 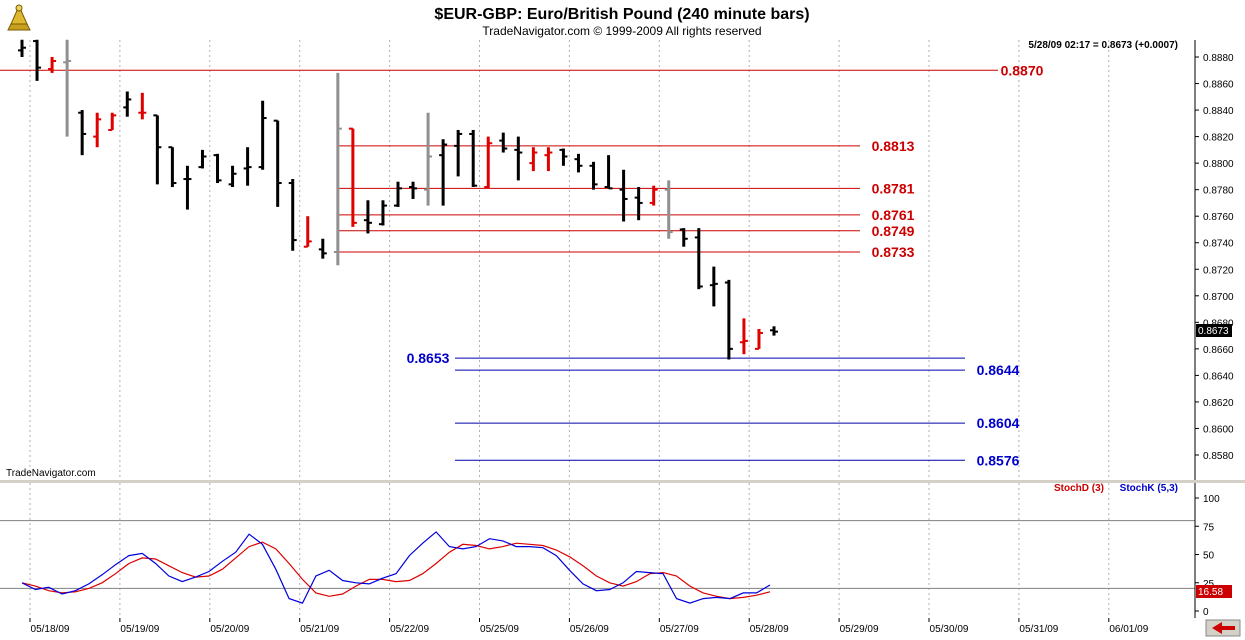 I want to click on red-level-label: 0.8749, so click(x=893, y=231).